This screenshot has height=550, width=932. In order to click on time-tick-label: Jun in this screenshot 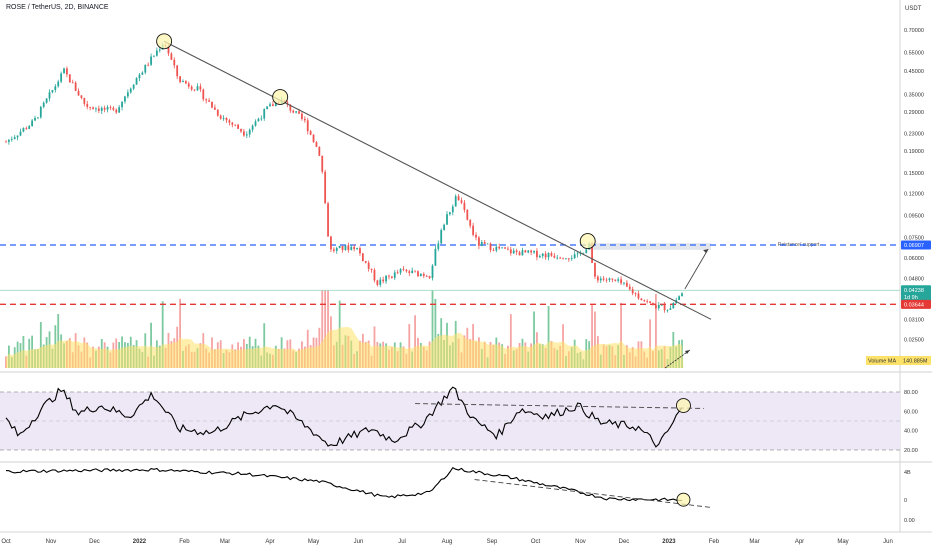, I will do `click(359, 542)`.